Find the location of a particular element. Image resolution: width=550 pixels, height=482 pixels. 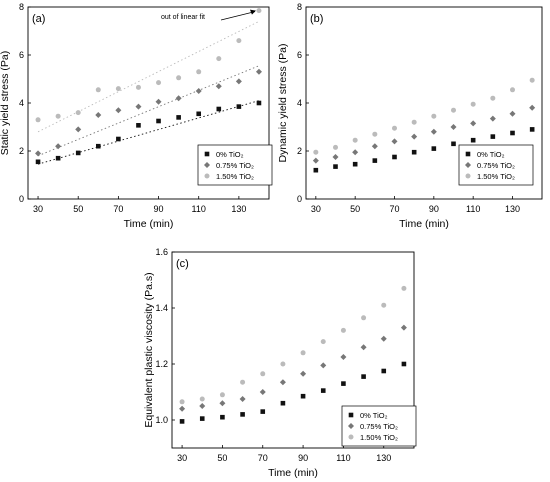

y-axis-label: Static yield stress (Pa) is located at coordinates (5, 103).